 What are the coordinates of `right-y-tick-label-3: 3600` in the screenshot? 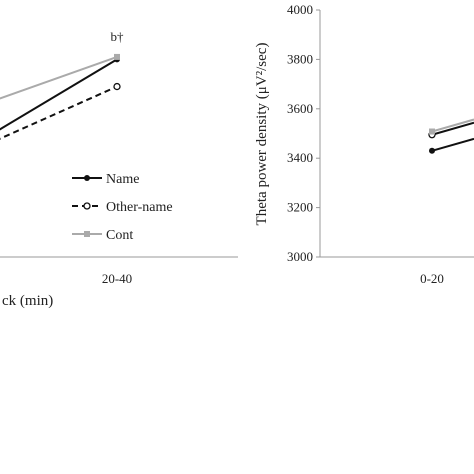 It's located at (300, 108).